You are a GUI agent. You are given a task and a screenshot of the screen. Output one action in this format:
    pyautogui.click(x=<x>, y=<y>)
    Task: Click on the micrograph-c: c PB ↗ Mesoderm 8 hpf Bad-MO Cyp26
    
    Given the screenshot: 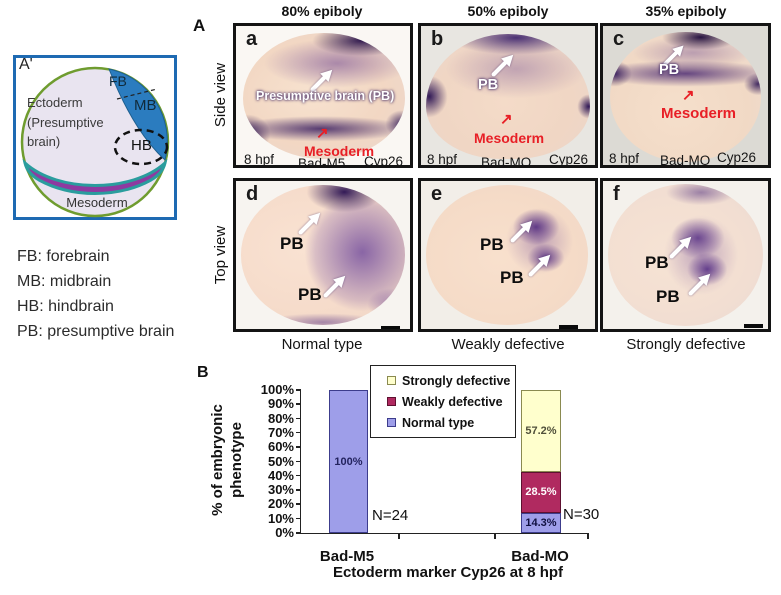 What is the action you would take?
    pyautogui.click(x=685, y=95)
    